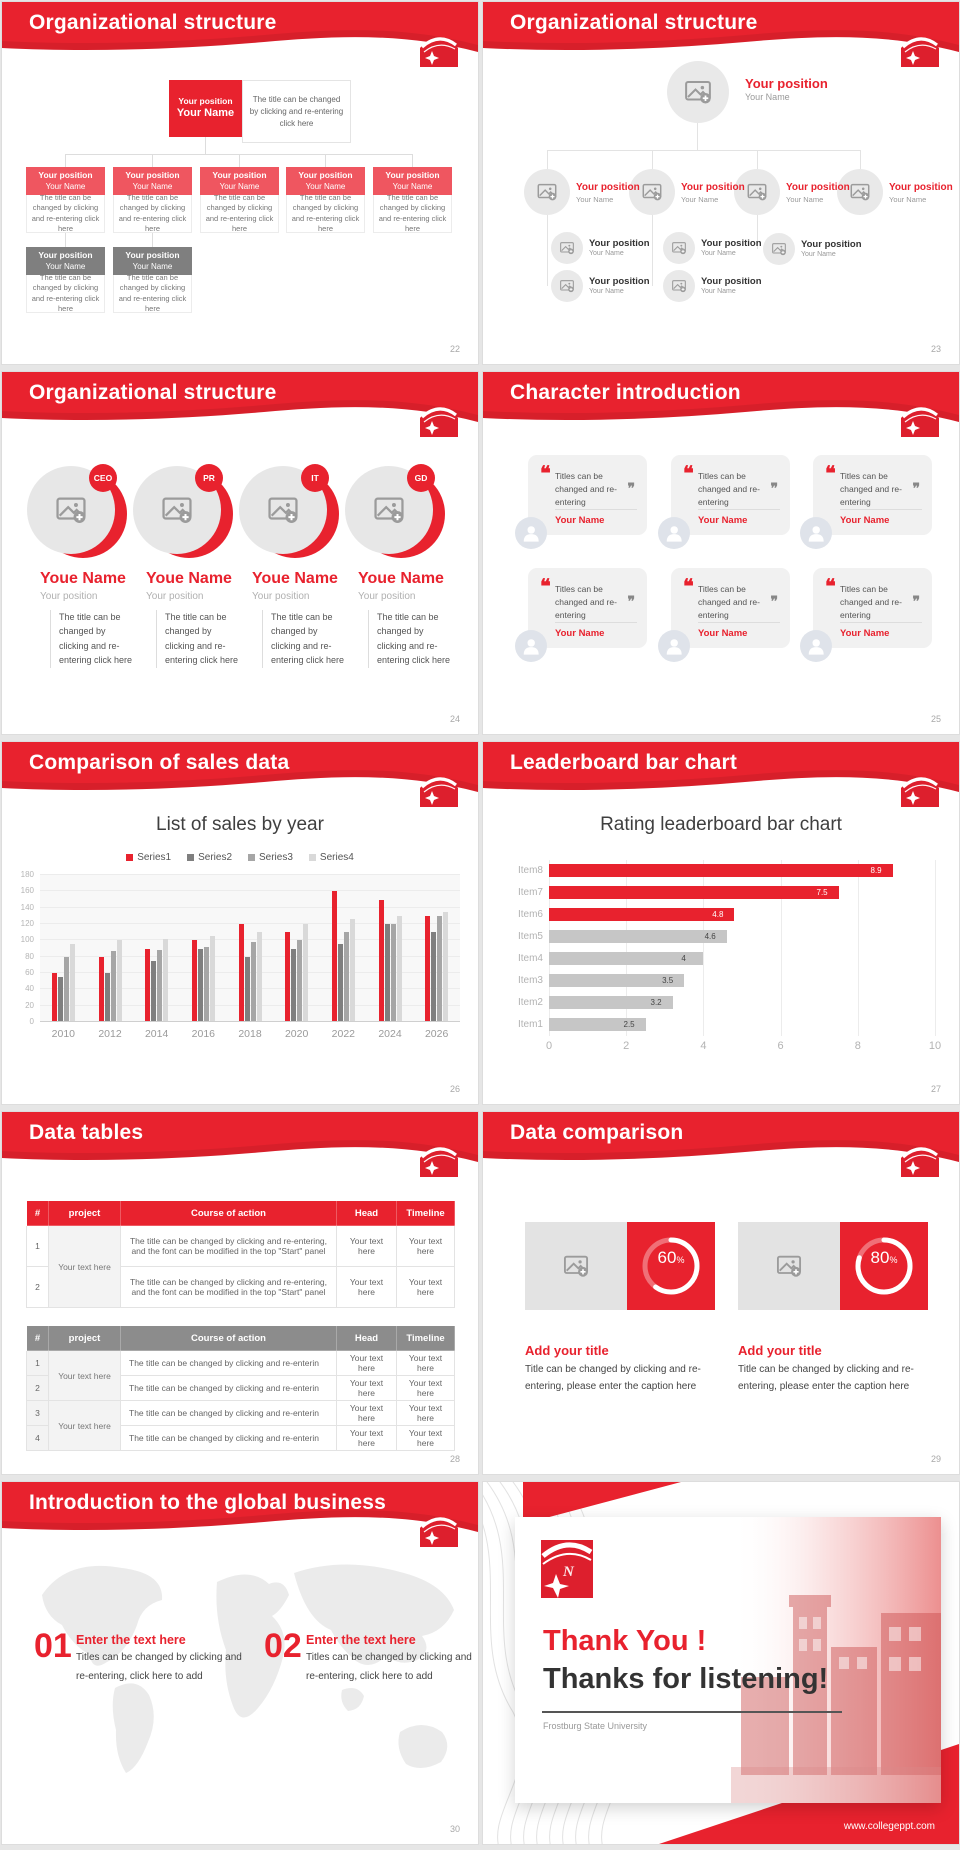 The height and width of the screenshot is (1850, 960). I want to click on bar-value-label: 3.5, so click(668, 980).